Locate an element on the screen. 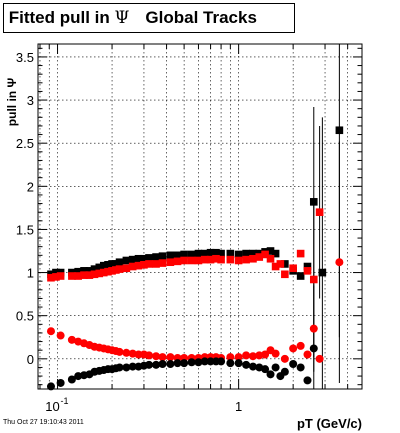 The image size is (400, 433). y-tick-label: 1.5 is located at coordinates (25, 229).